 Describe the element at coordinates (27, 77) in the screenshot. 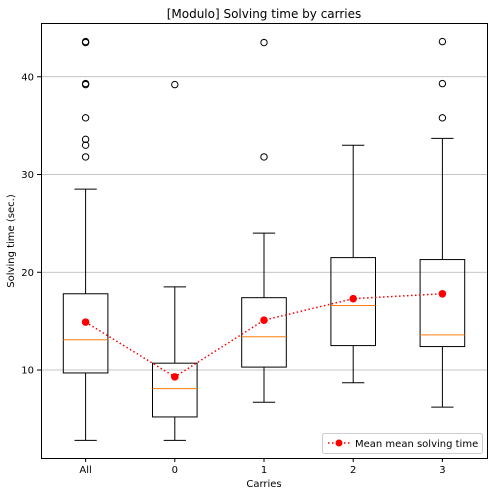

I see `y-tick-label: 40` at that location.